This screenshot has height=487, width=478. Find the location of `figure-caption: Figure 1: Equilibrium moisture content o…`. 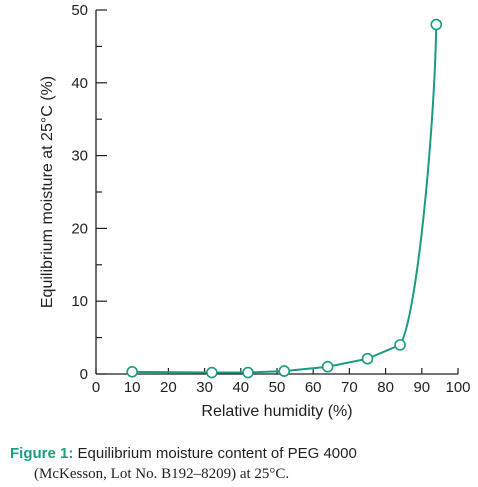

figure-caption: Figure 1: Equilibrium moisture content o… is located at coordinates (240, 464).